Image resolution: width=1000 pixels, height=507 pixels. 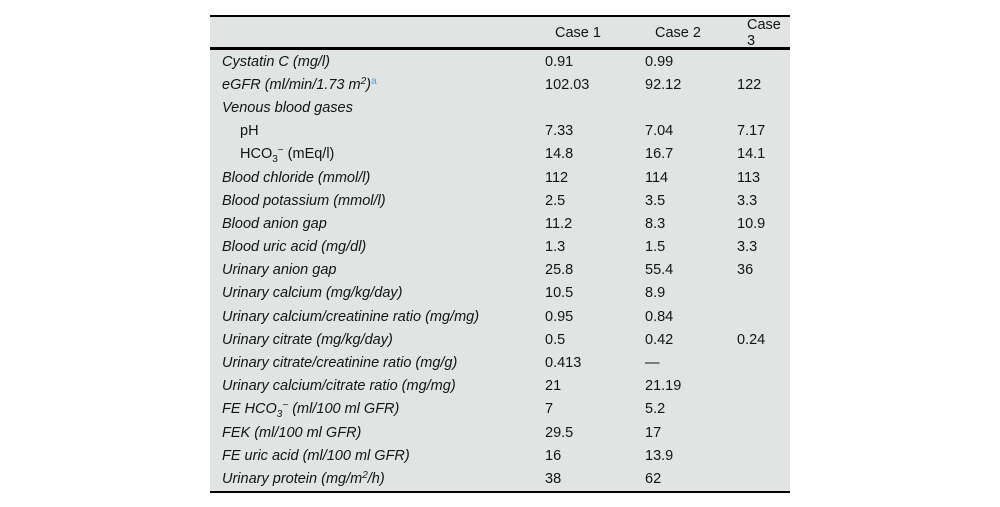 I want to click on value-case-1: 7, so click(x=549, y=409).